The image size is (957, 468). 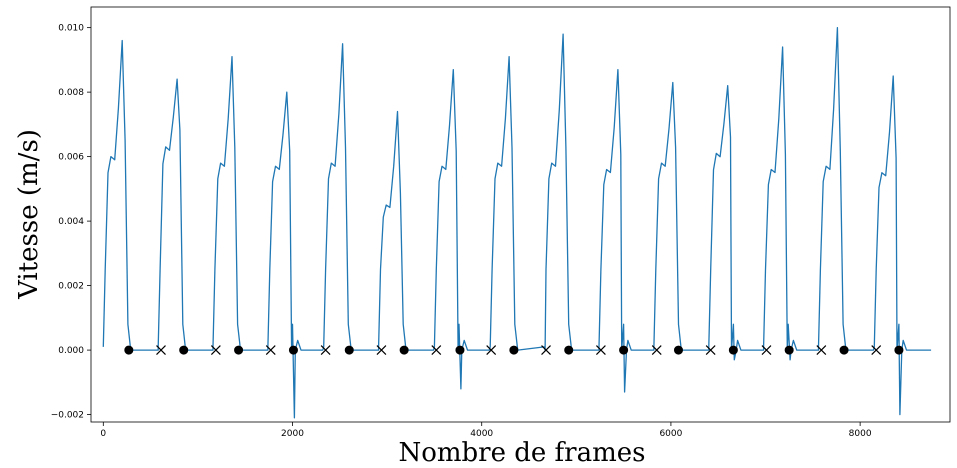 I want to click on x-tick-label: 6000, so click(x=670, y=434).